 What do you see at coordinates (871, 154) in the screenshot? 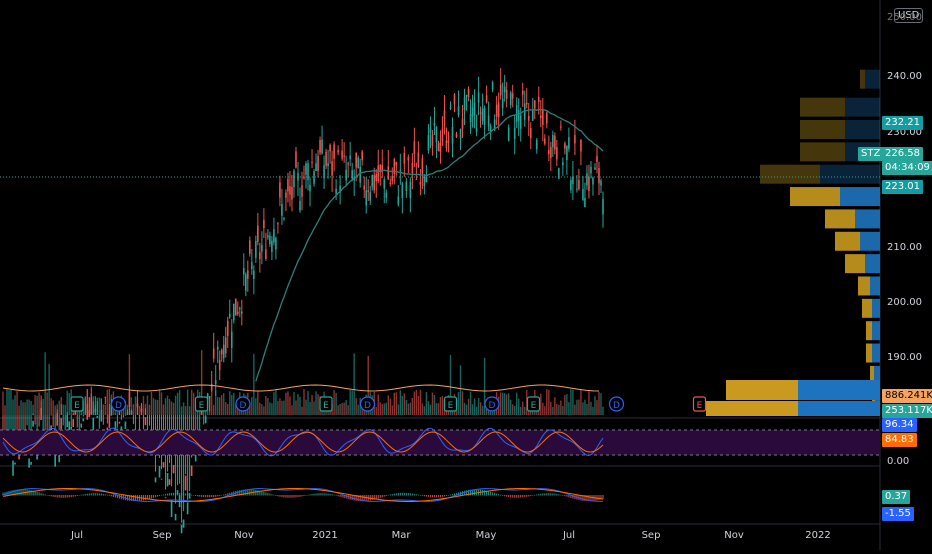
I see `symbol-tag: STZ` at bounding box center [871, 154].